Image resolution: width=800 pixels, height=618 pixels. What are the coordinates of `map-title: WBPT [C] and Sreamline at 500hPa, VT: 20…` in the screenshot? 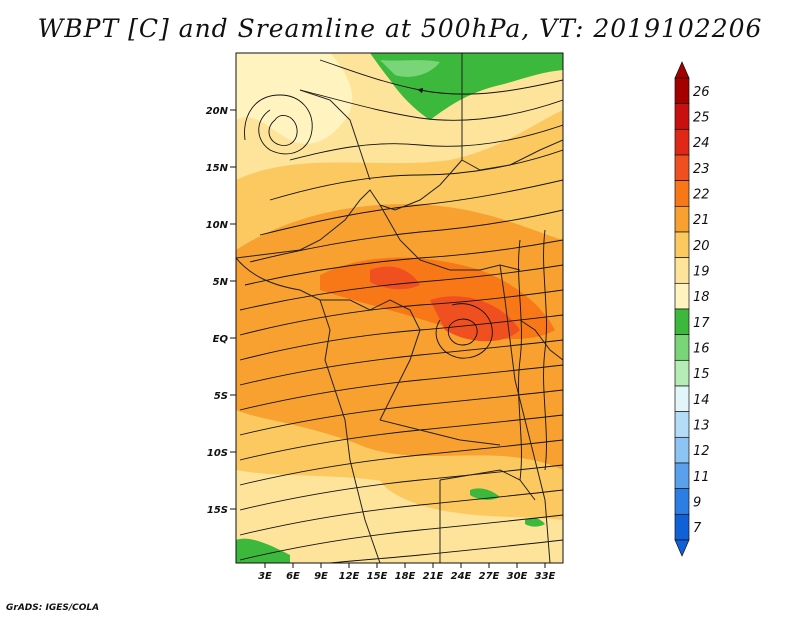 It's located at (400, 28).